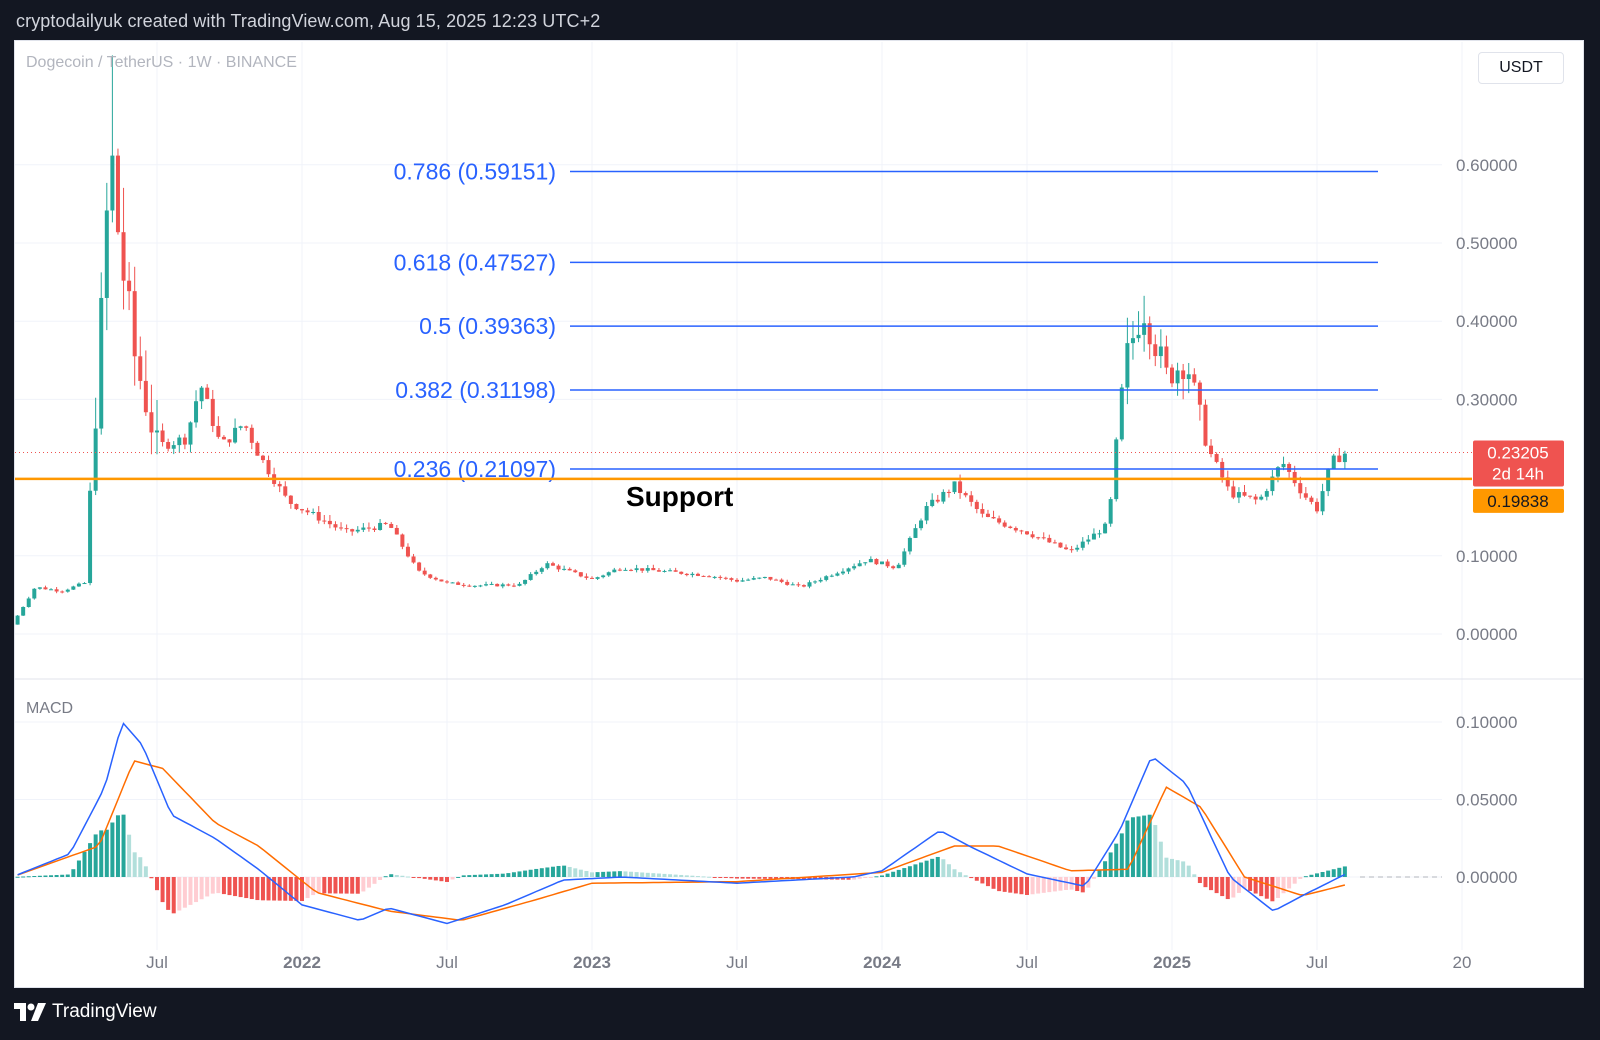 This screenshot has width=1600, height=1040. I want to click on currency-button: USDT, so click(1521, 68).